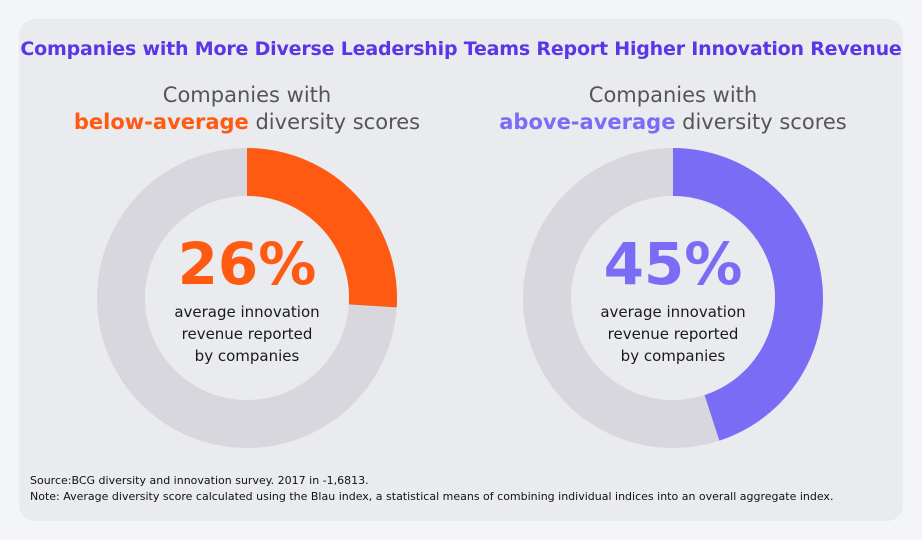 The image size is (922, 540). What do you see at coordinates (673, 312) in the screenshot?
I see `right-description-line1: average innovation` at bounding box center [673, 312].